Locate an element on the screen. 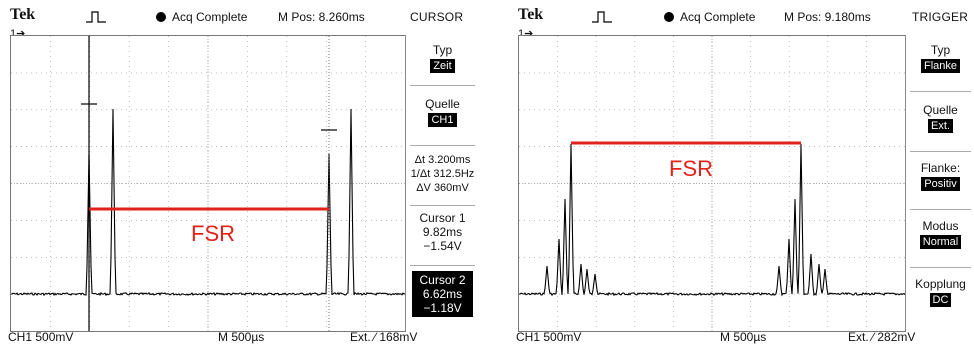 The height and width of the screenshot is (345, 974). menu-item-modus-label: Modus is located at coordinates (940, 226).